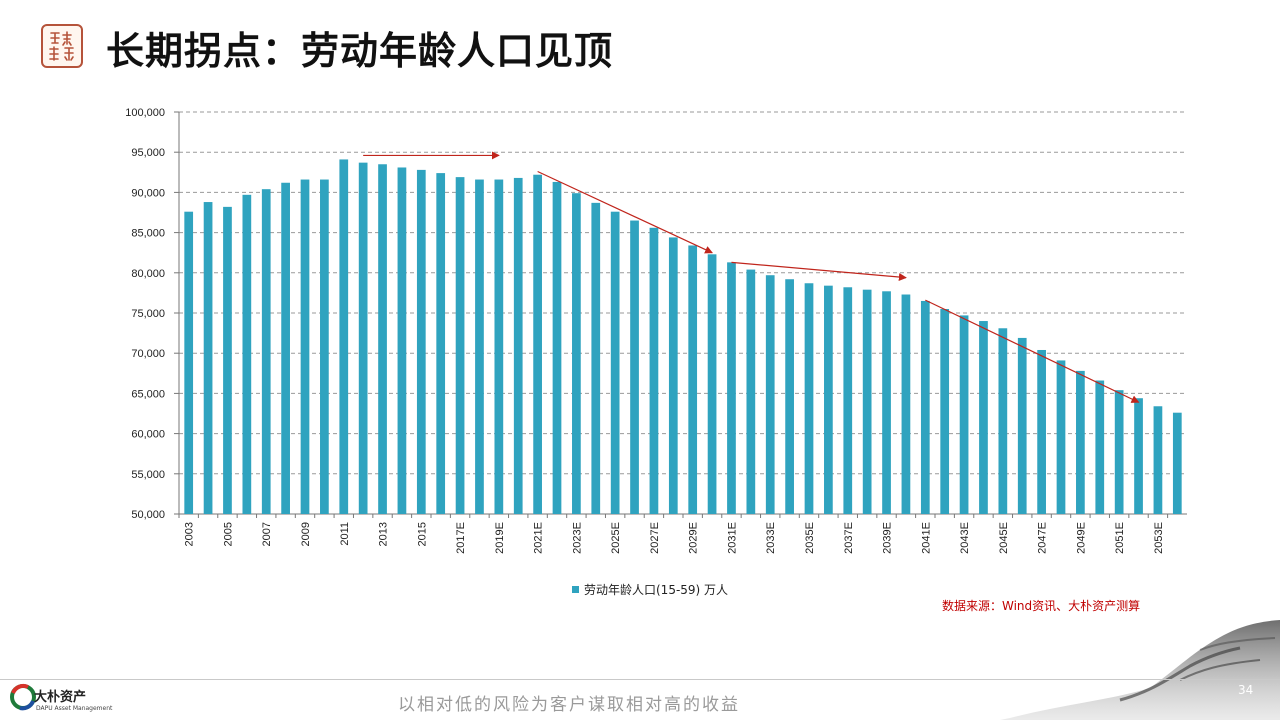  Describe the element at coordinates (731, 388) in the screenshot. I see `bar-2031E` at that location.